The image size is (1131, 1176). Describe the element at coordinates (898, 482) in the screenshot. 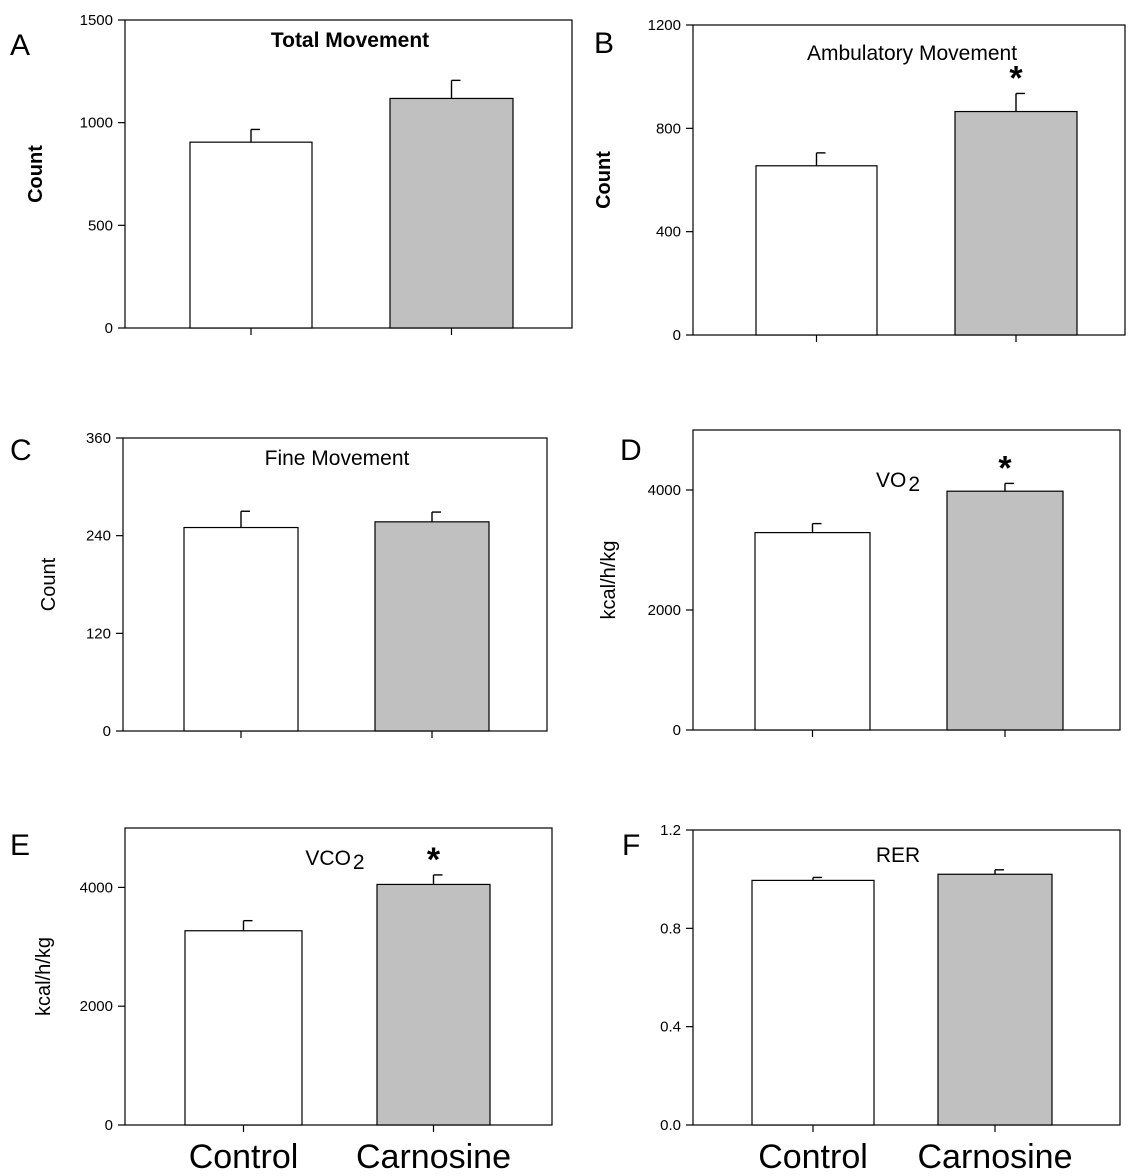

I see `chart-title: VO2` at that location.